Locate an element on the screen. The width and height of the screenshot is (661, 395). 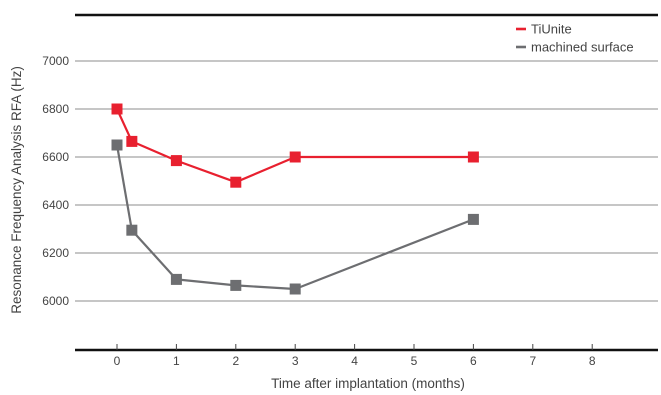
x-tick-labels: 0 1 2 3 4 5 6 7 8 is located at coordinates (355, 361).